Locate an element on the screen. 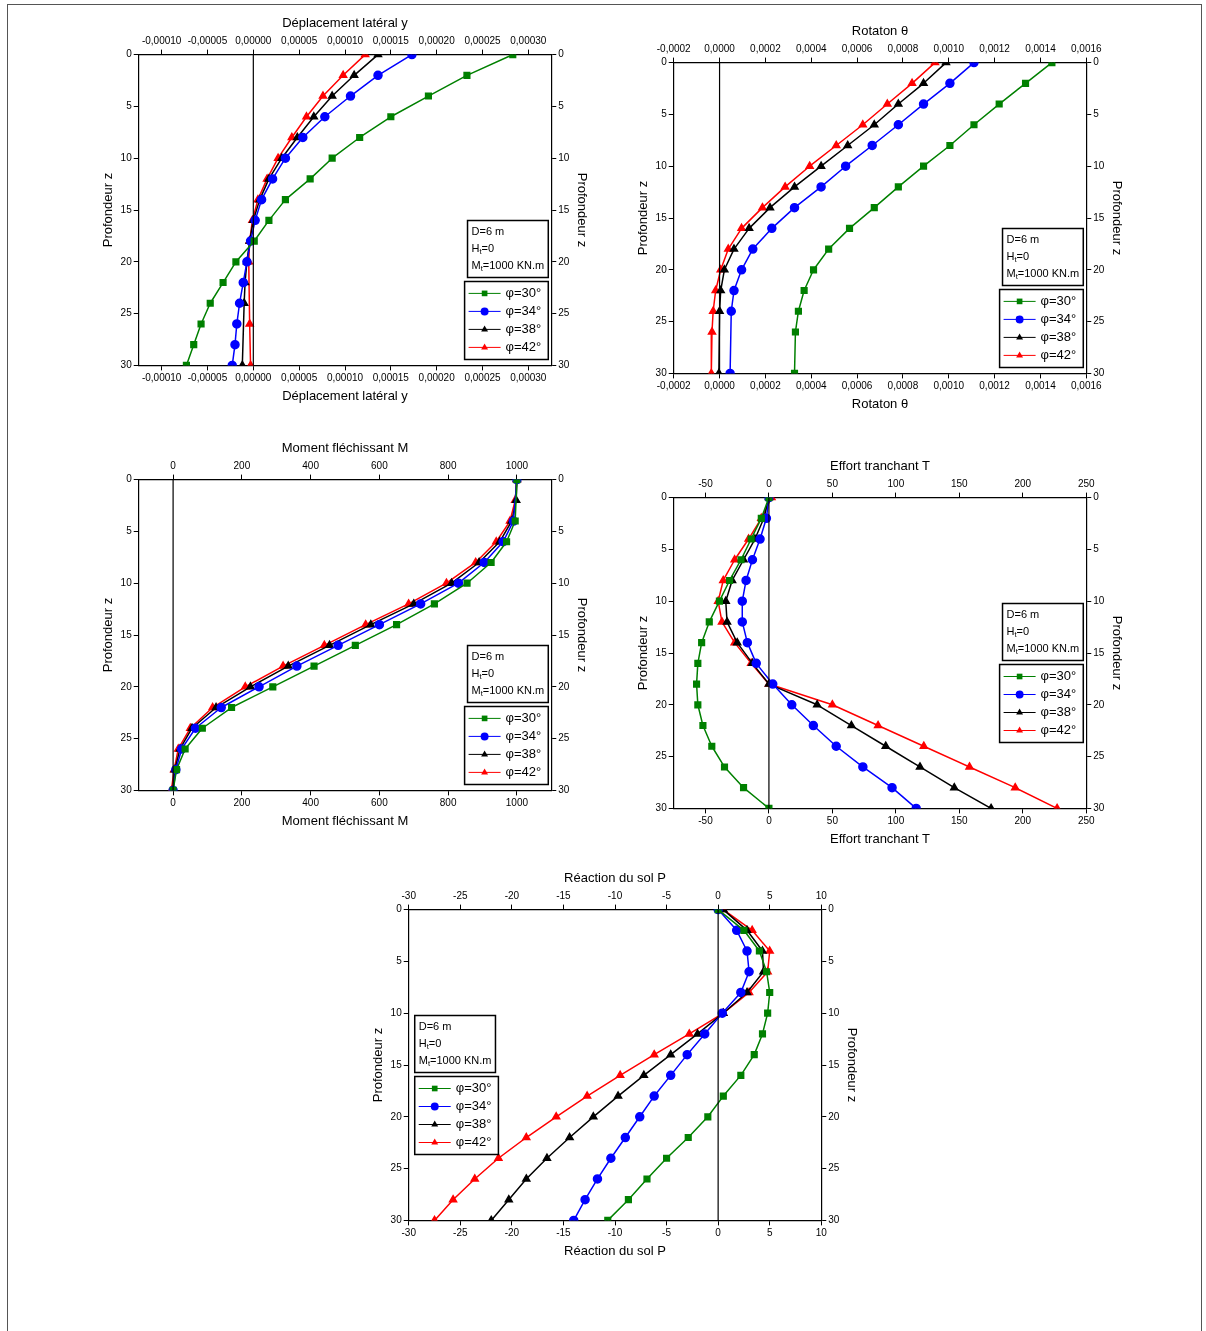 Image resolution: width=1206 pixels, height=1331 pixels. annotation: D=6 m is located at coordinates (435, 1026).